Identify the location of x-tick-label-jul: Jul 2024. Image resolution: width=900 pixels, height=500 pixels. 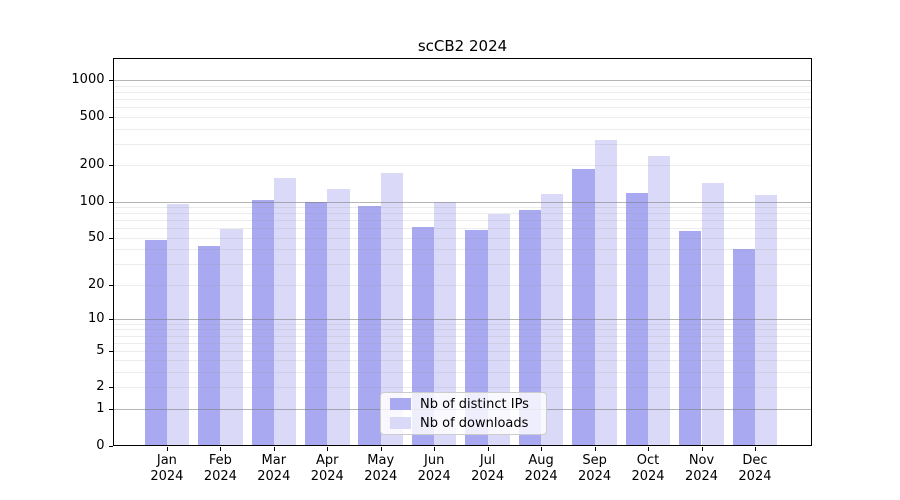
(488, 468).